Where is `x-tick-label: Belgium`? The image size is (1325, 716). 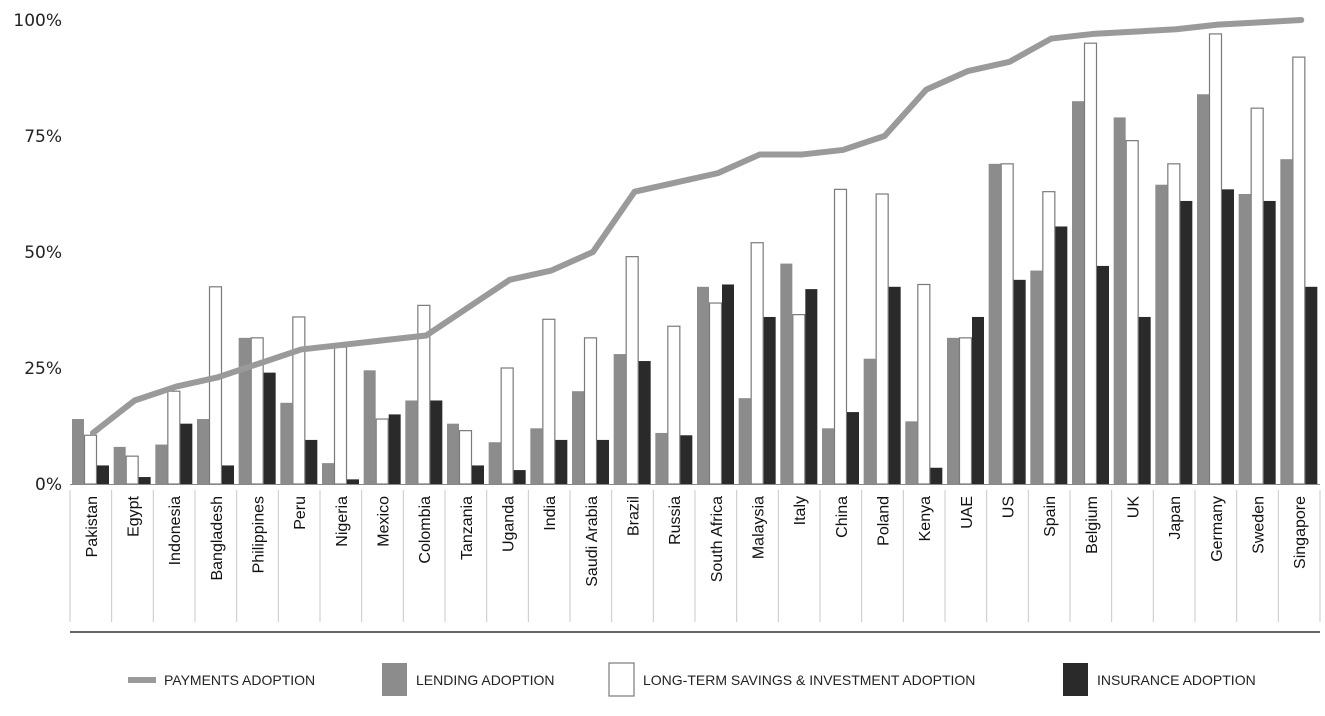
x-tick-label: Belgium is located at coordinates (1092, 525).